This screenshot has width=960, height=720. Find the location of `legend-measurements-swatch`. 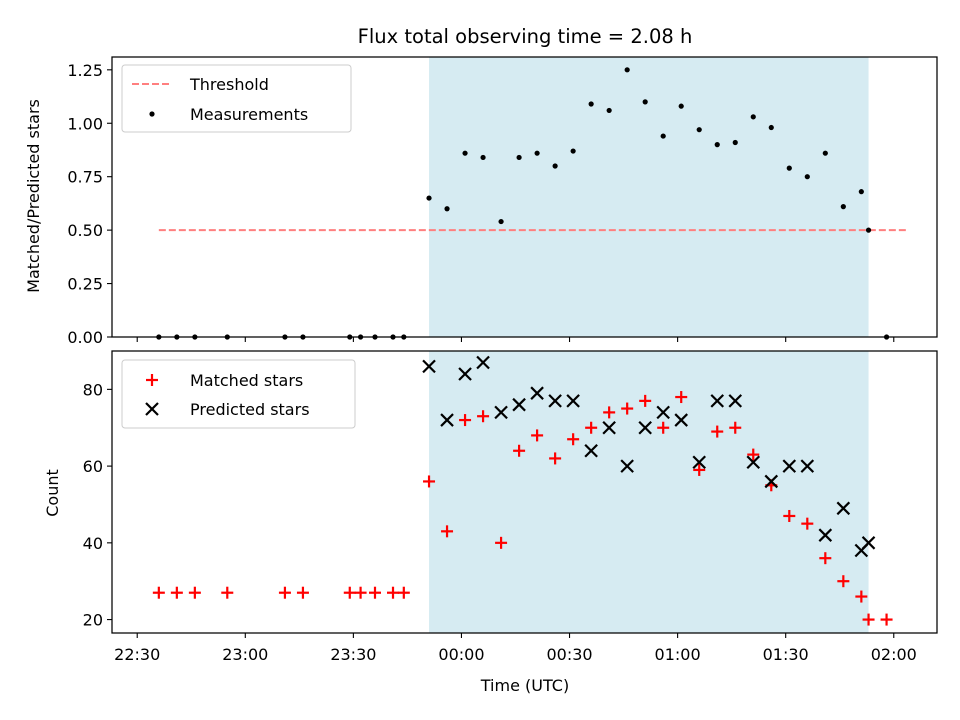

legend-measurements-swatch is located at coordinates (152, 114).